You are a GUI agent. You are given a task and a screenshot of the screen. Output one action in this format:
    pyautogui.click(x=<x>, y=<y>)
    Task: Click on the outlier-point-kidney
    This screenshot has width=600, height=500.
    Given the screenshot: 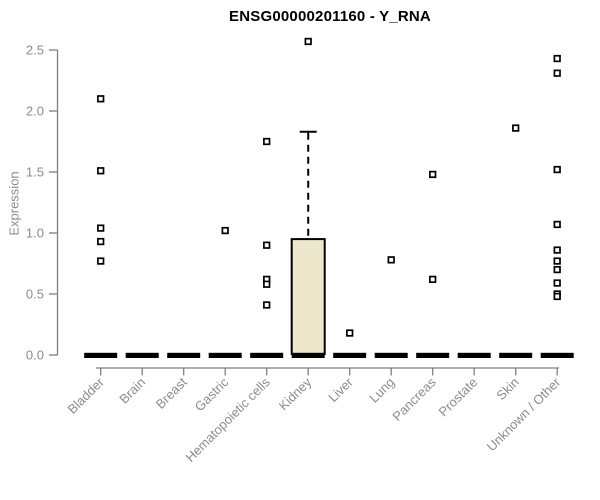 What is the action you would take?
    pyautogui.click(x=308, y=41)
    